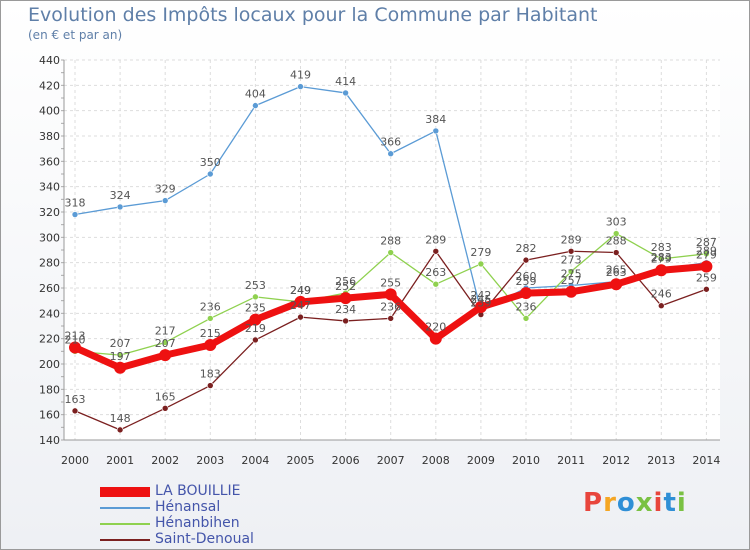 This screenshot has height=550, width=750. What do you see at coordinates (435, 119) in the screenshot?
I see `data-label: 384` at bounding box center [435, 119].